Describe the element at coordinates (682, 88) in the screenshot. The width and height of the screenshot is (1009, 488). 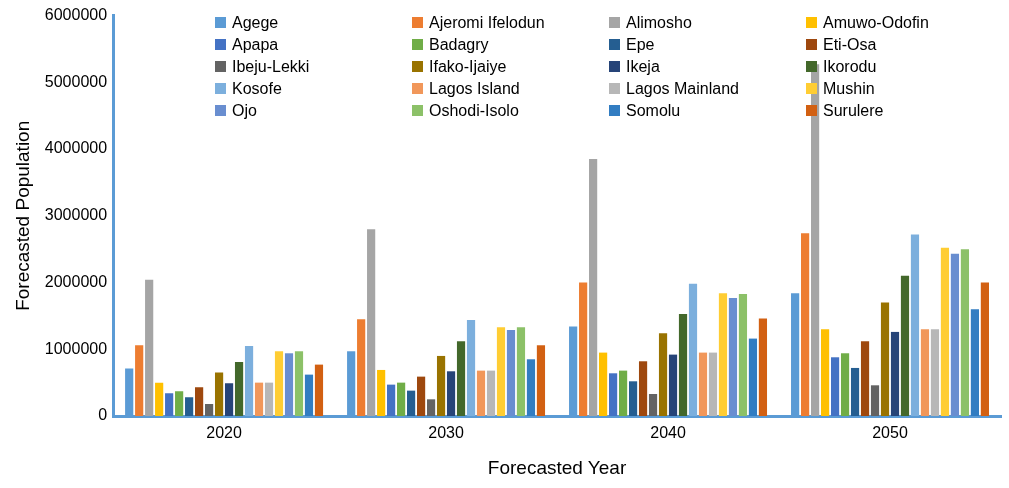
I see `legend-label: Lagos Mainland` at that location.